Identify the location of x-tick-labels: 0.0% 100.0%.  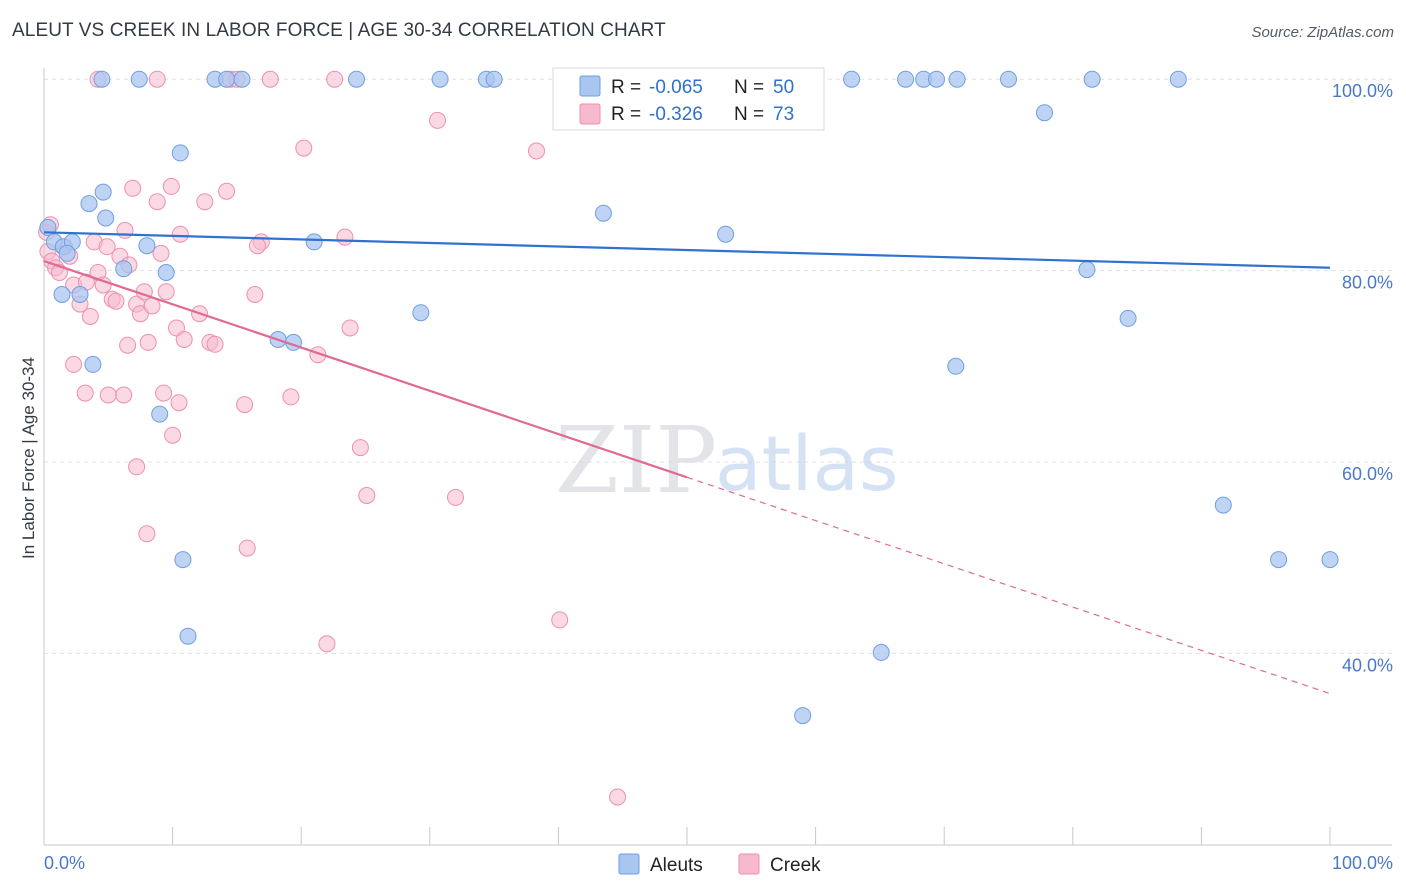
(718, 863).